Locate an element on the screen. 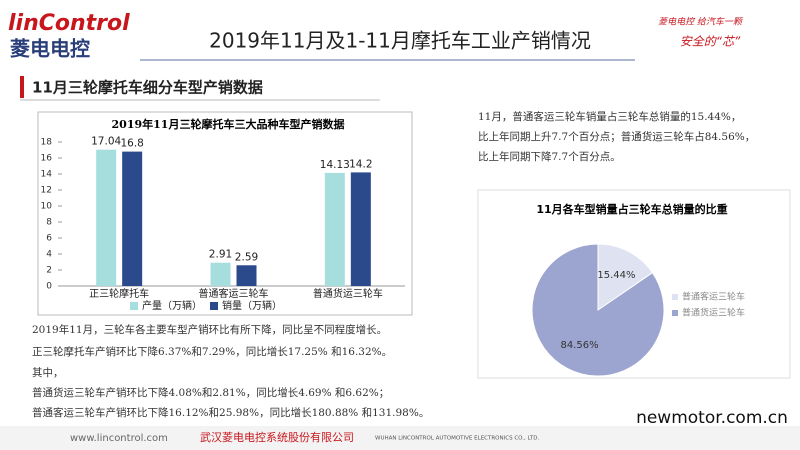  slogan: 安全的“芯” is located at coordinates (710, 42).